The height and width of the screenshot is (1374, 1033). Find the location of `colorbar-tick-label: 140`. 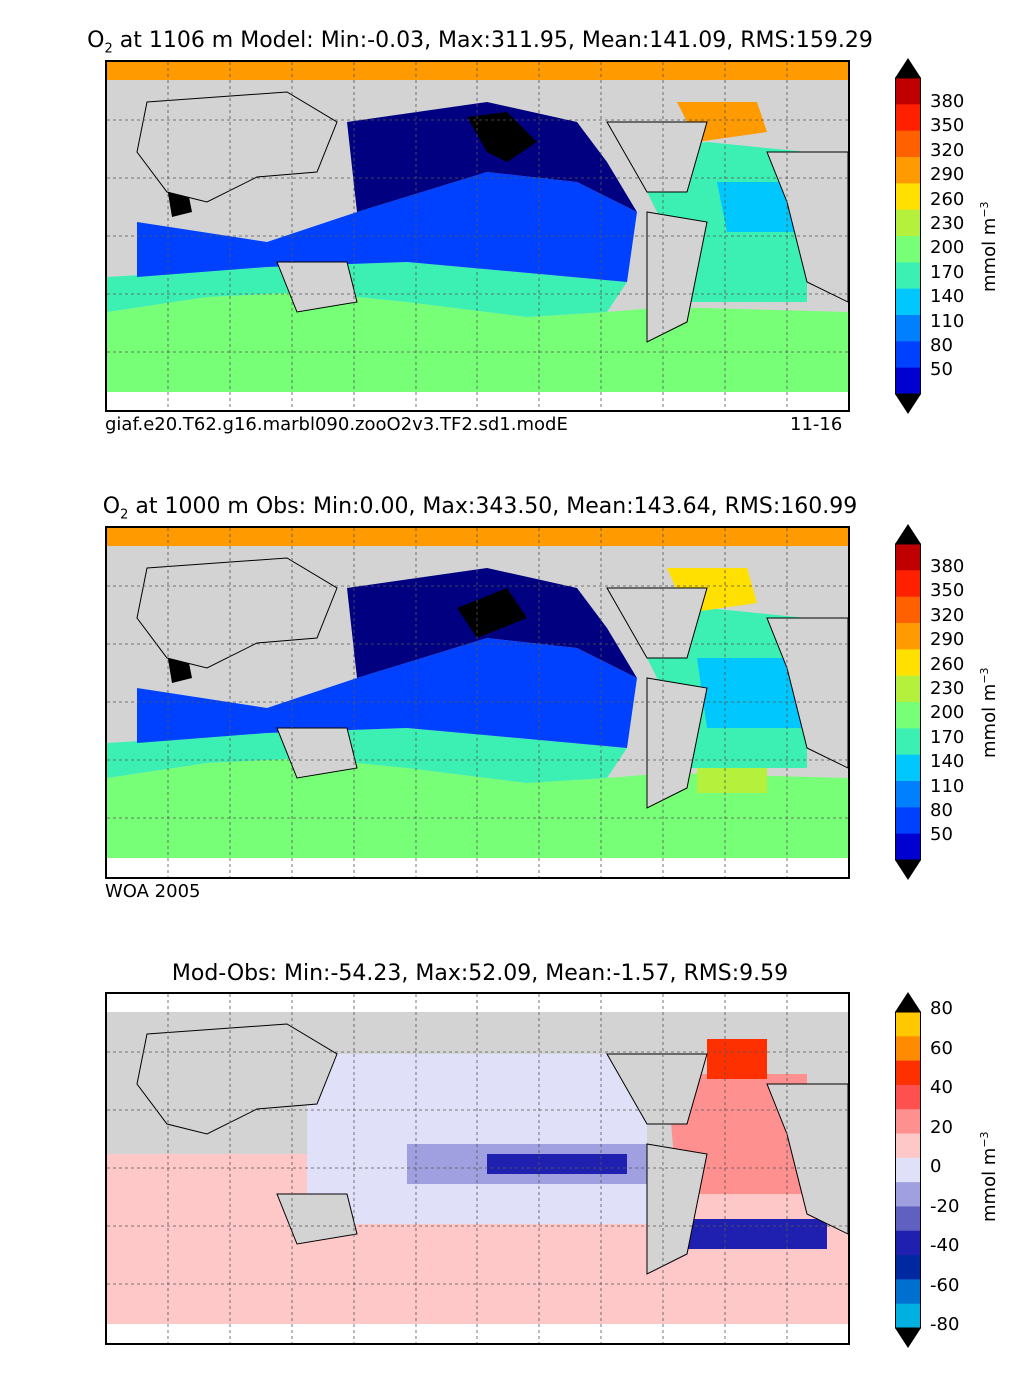

colorbar-tick-label: 140 is located at coordinates (947, 297).